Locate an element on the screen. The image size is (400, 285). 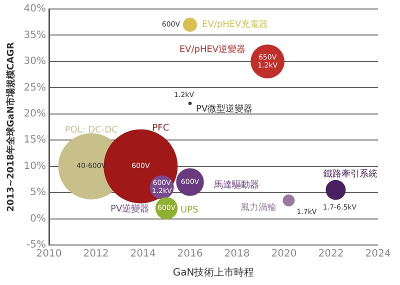
y-tick-label: 25% is located at coordinates (35, 88).